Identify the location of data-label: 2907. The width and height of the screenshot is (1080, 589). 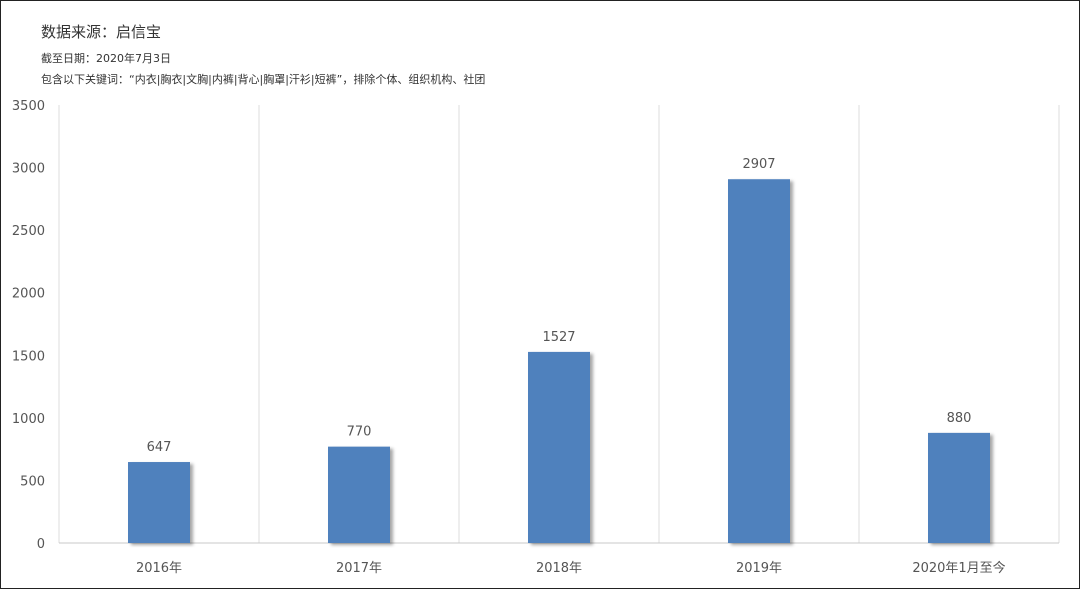
(758, 164).